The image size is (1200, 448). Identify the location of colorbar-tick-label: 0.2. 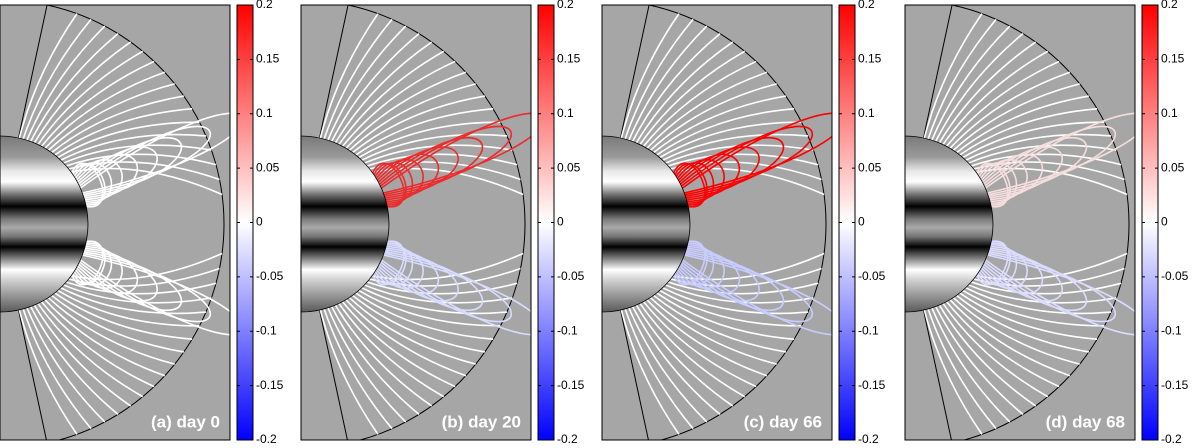
(866, 5).